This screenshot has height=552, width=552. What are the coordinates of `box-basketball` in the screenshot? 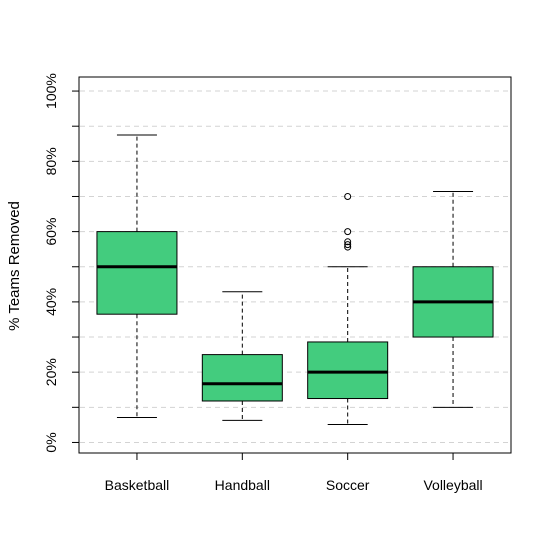 It's located at (137, 276).